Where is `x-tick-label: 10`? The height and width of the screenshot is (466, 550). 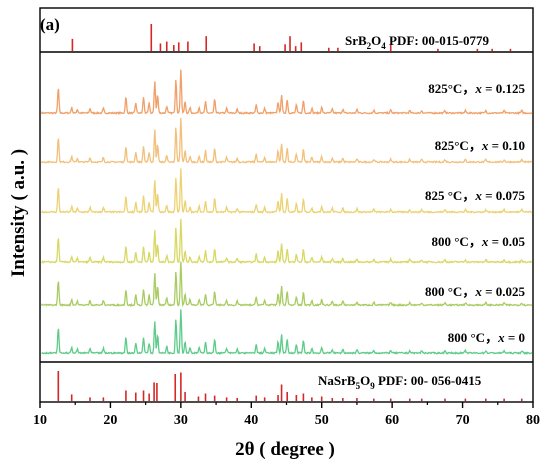 x-tick-label: 10 is located at coordinates (40, 420).